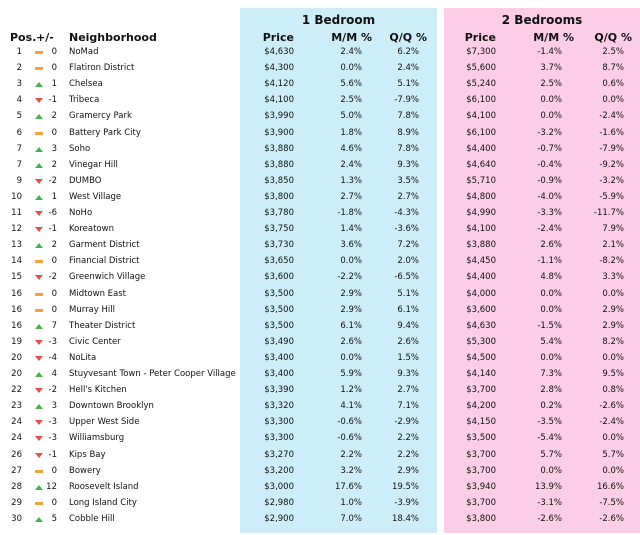  What do you see at coordinates (279, 100) in the screenshot?
I see `price-1br: $4,100` at bounding box center [279, 100].